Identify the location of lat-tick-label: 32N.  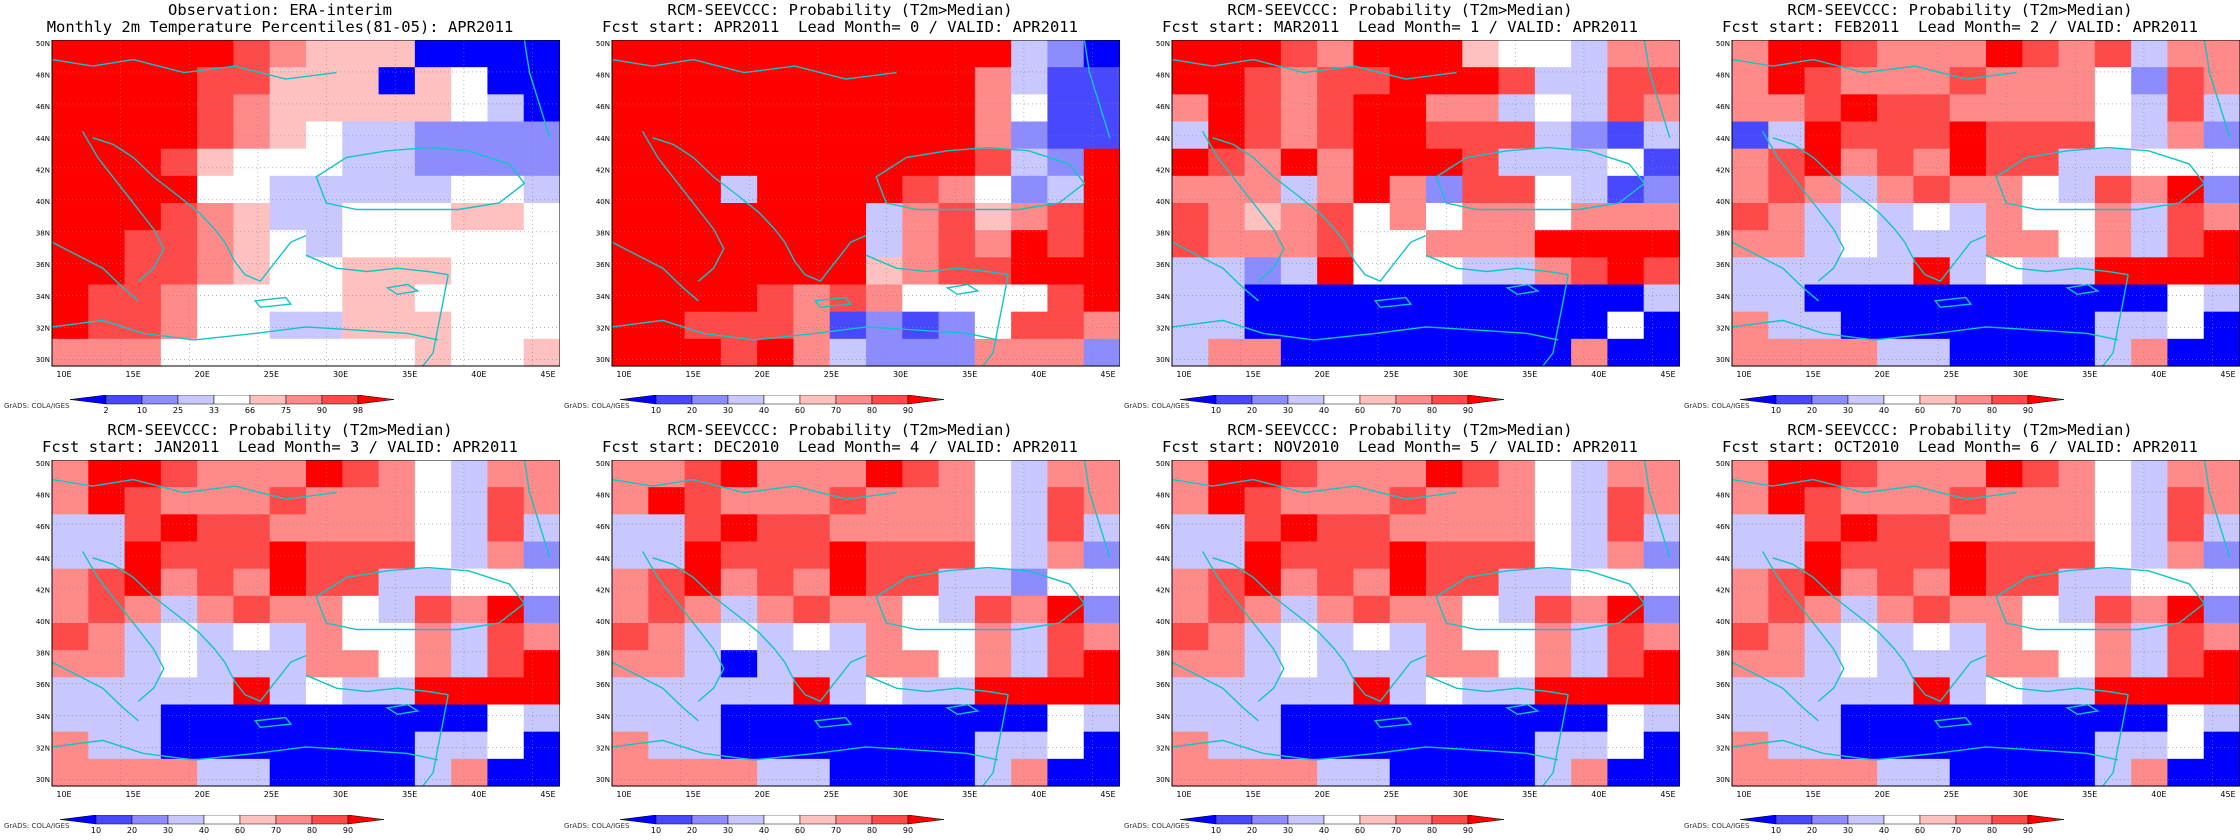
(1723, 748).